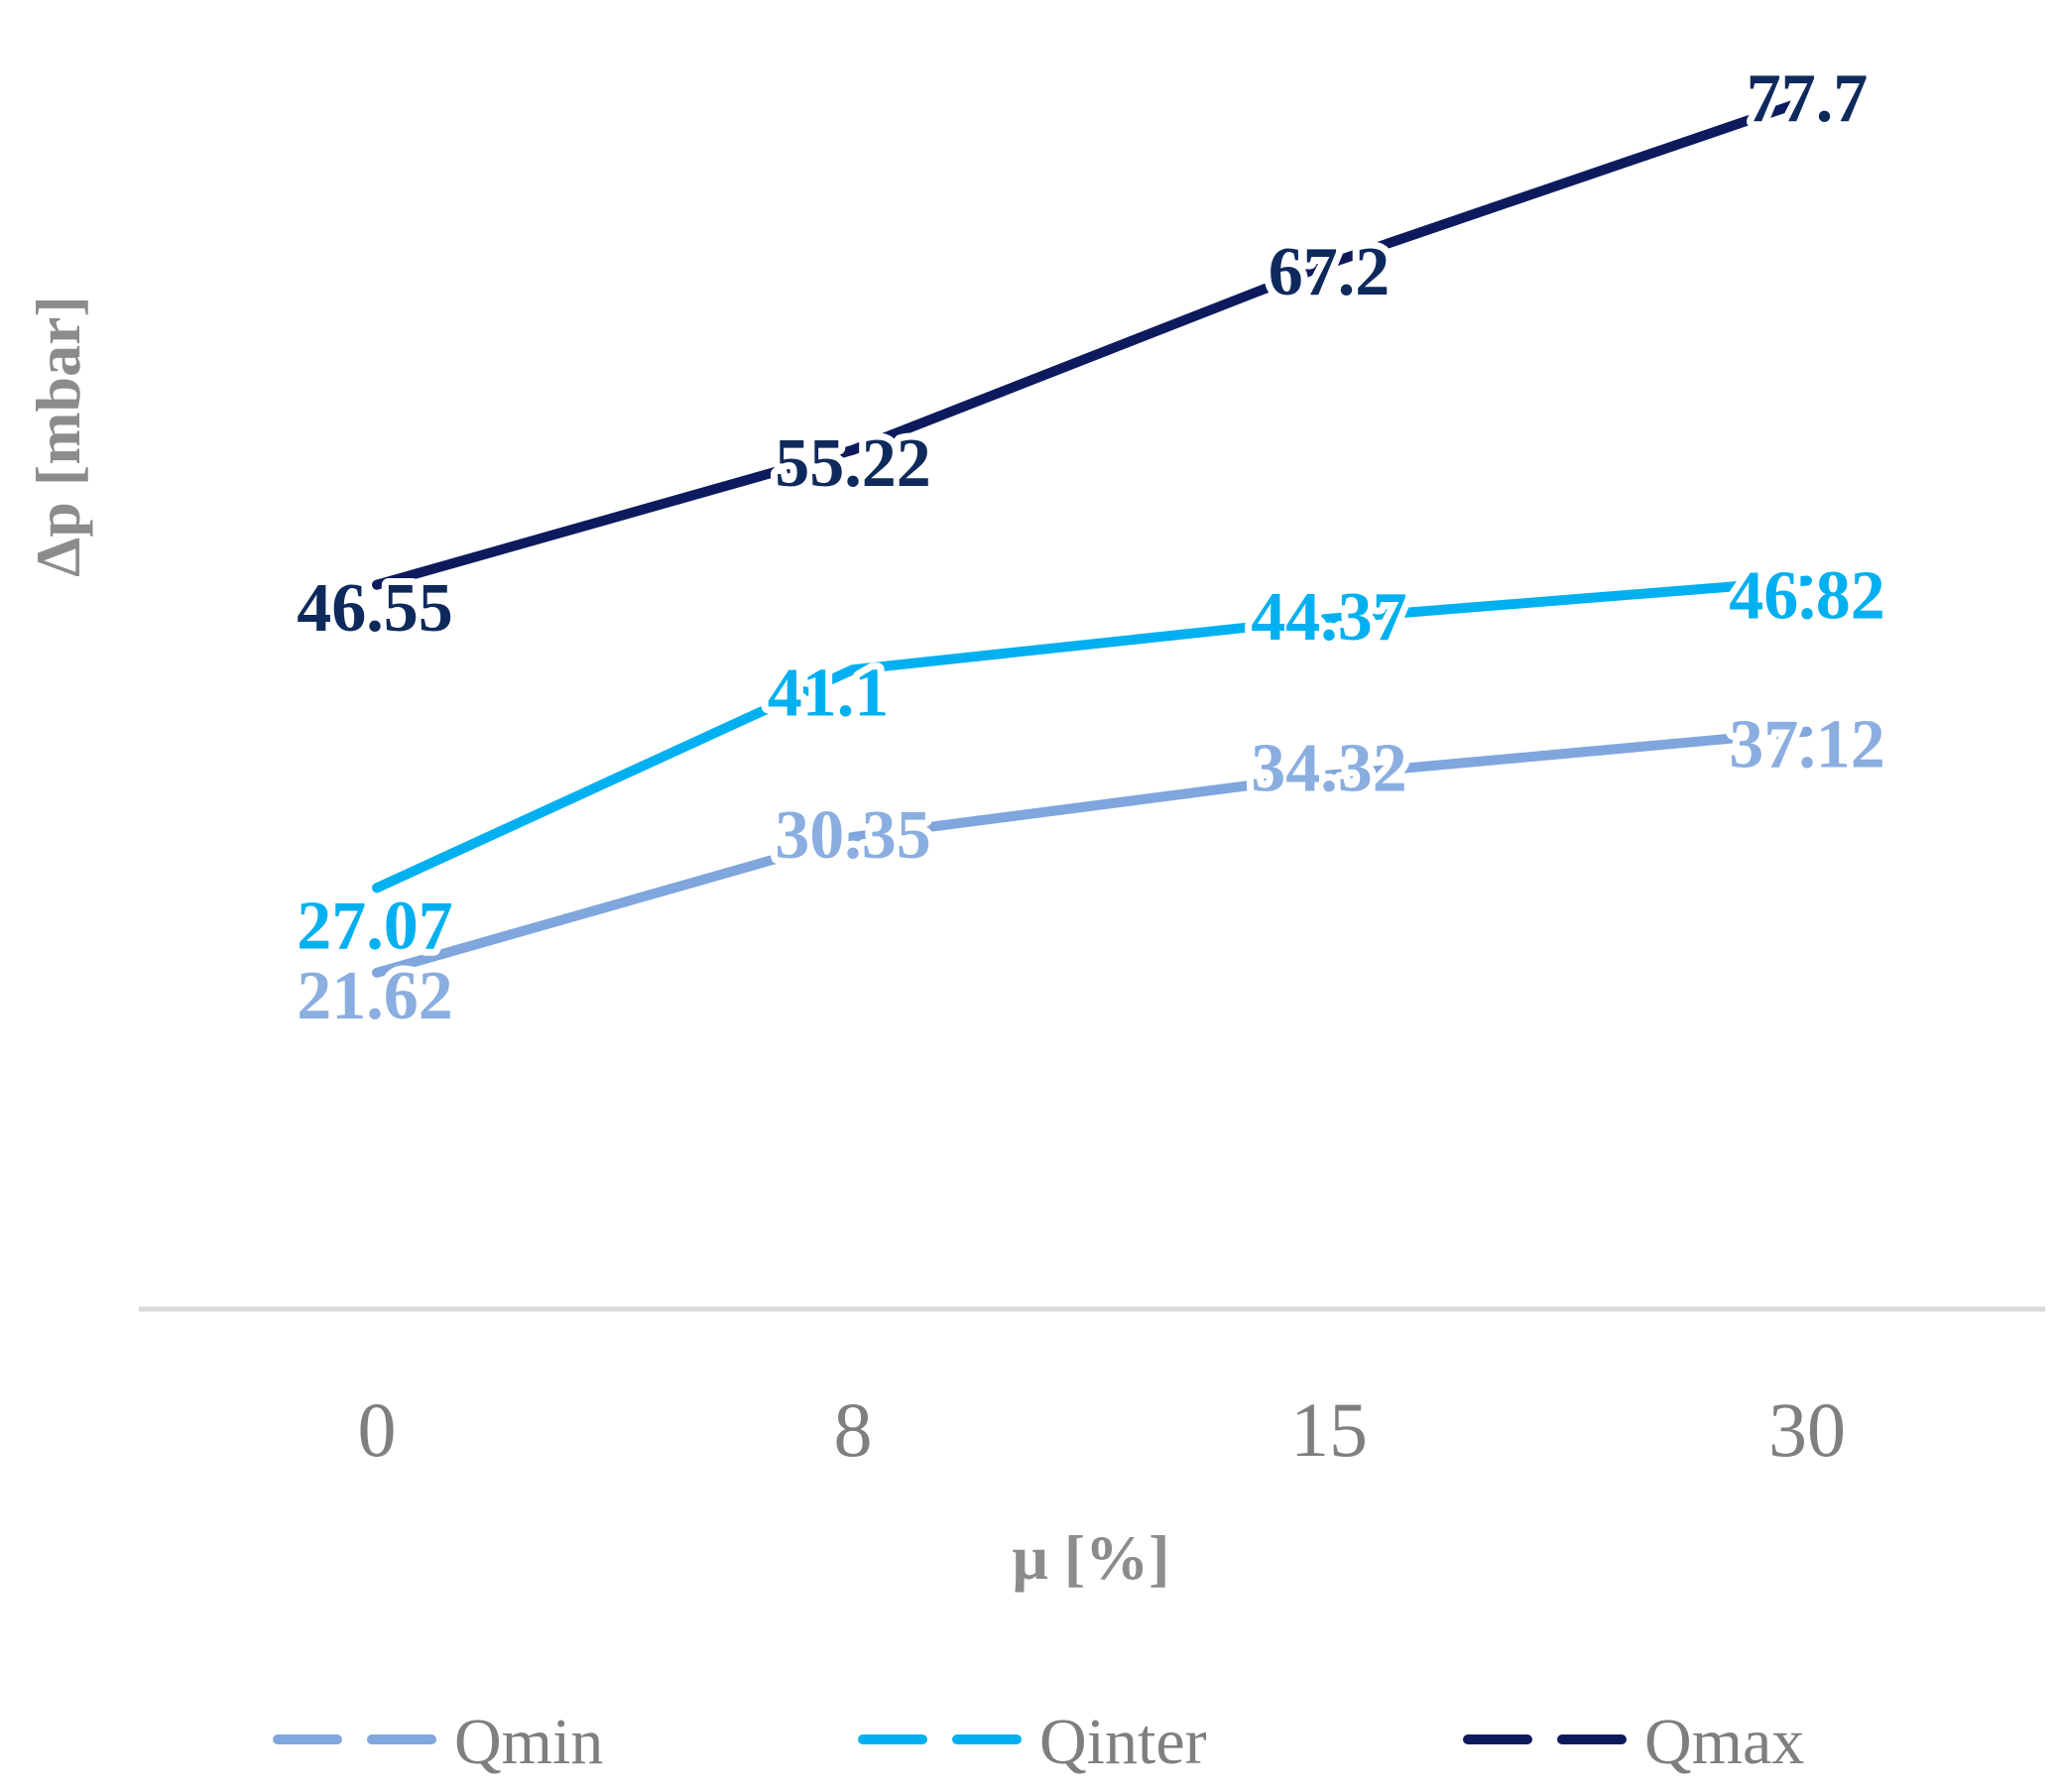 Image resolution: width=2059 pixels, height=1792 pixels. I want to click on legend-label: Qmax, so click(1724, 1742).